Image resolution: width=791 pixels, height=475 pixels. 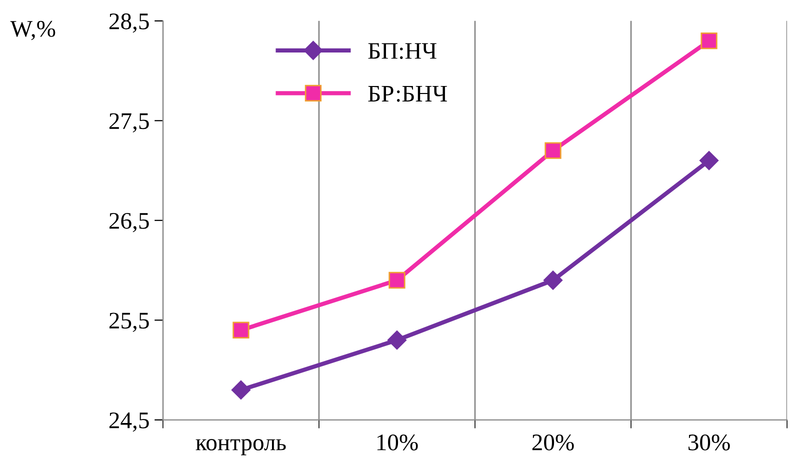 I want to click on x-tick-label: контроль, so click(x=241, y=447).